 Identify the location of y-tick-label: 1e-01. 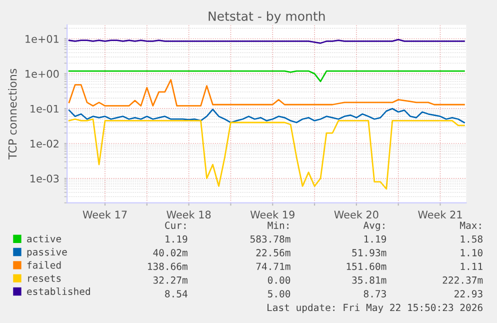
(44, 108).